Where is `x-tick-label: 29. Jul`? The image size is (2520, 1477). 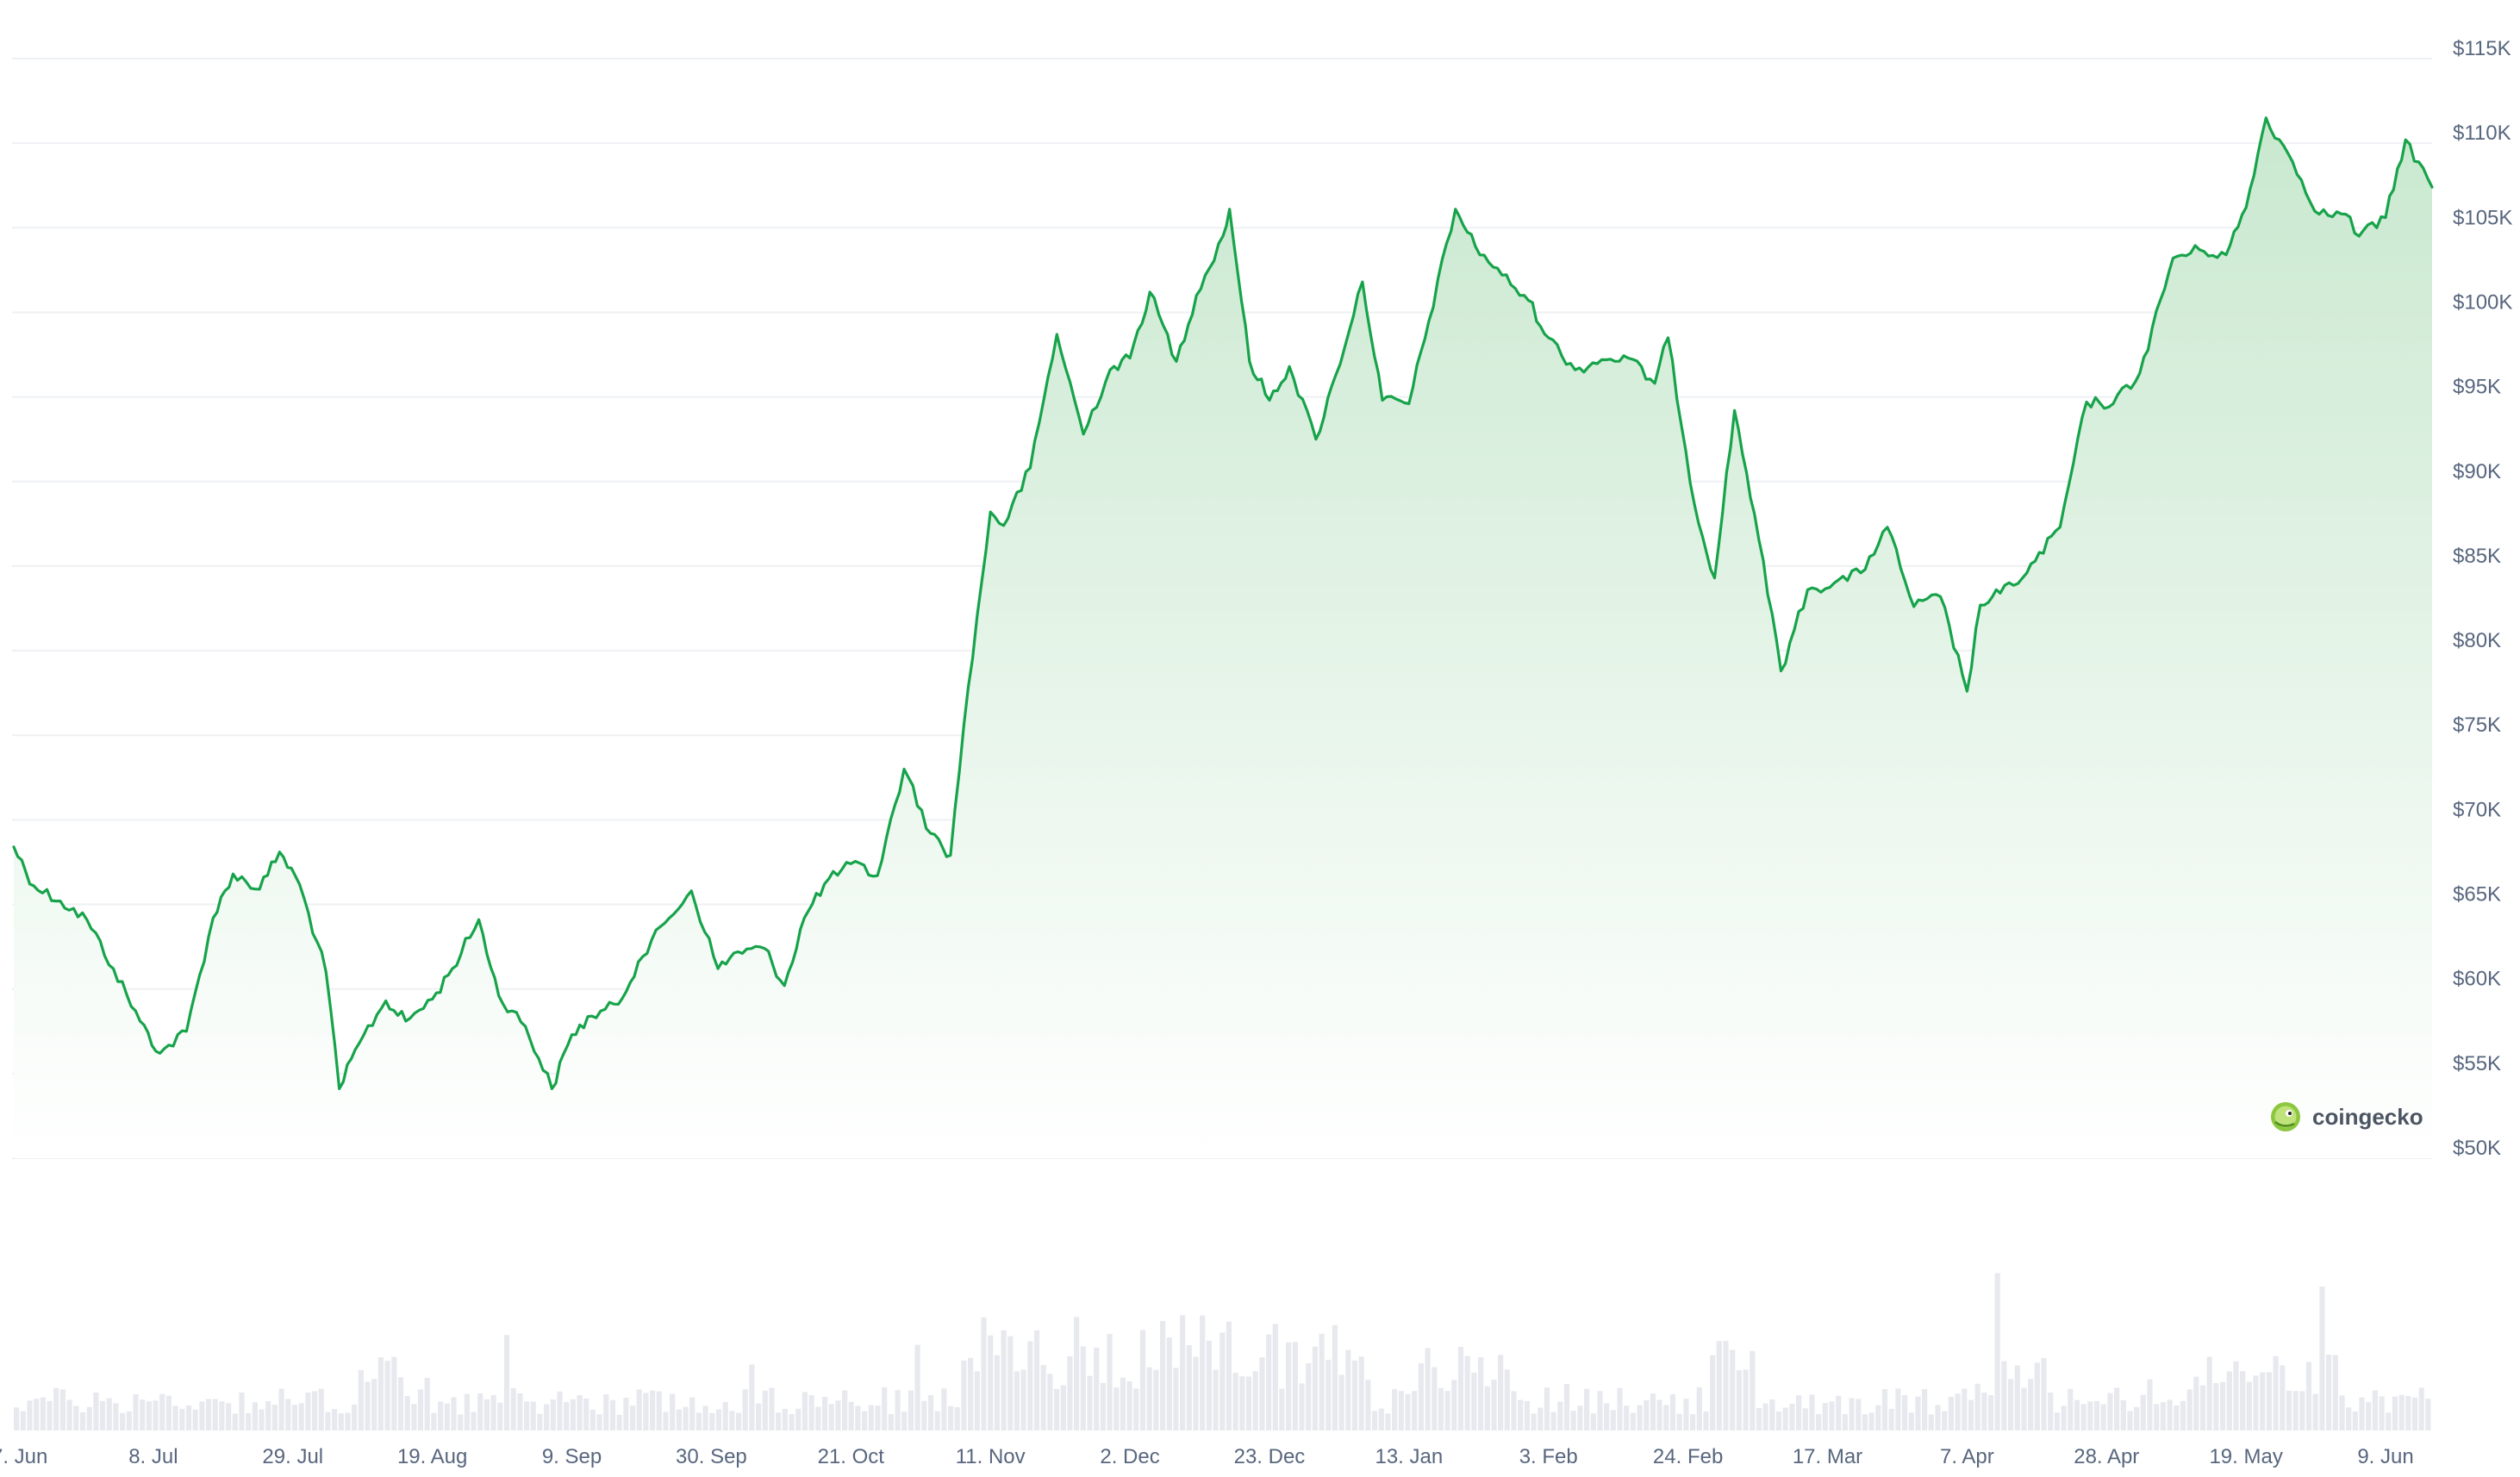
x-tick-label: 29. Jul is located at coordinates (292, 1457).